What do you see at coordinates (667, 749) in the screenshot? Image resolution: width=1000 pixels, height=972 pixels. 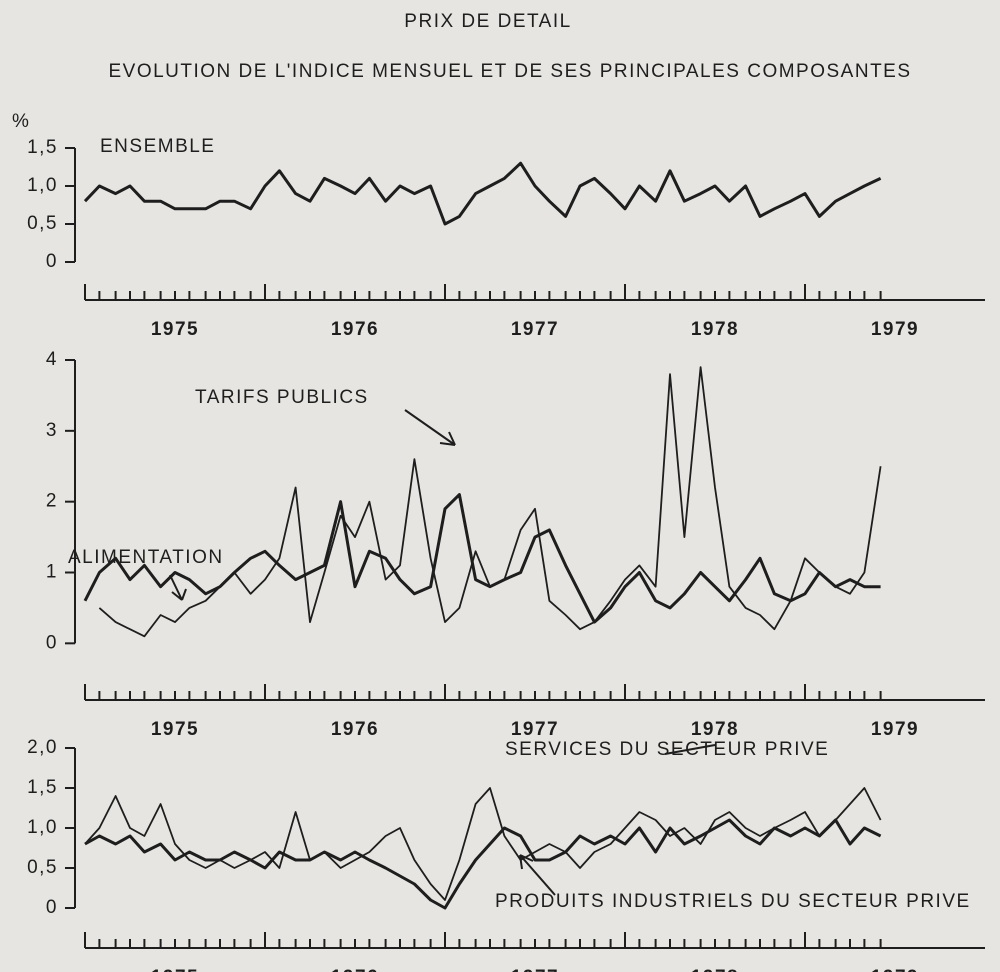 I see `series-label: SERVICES DU SECTEUR PRIVE` at bounding box center [667, 749].